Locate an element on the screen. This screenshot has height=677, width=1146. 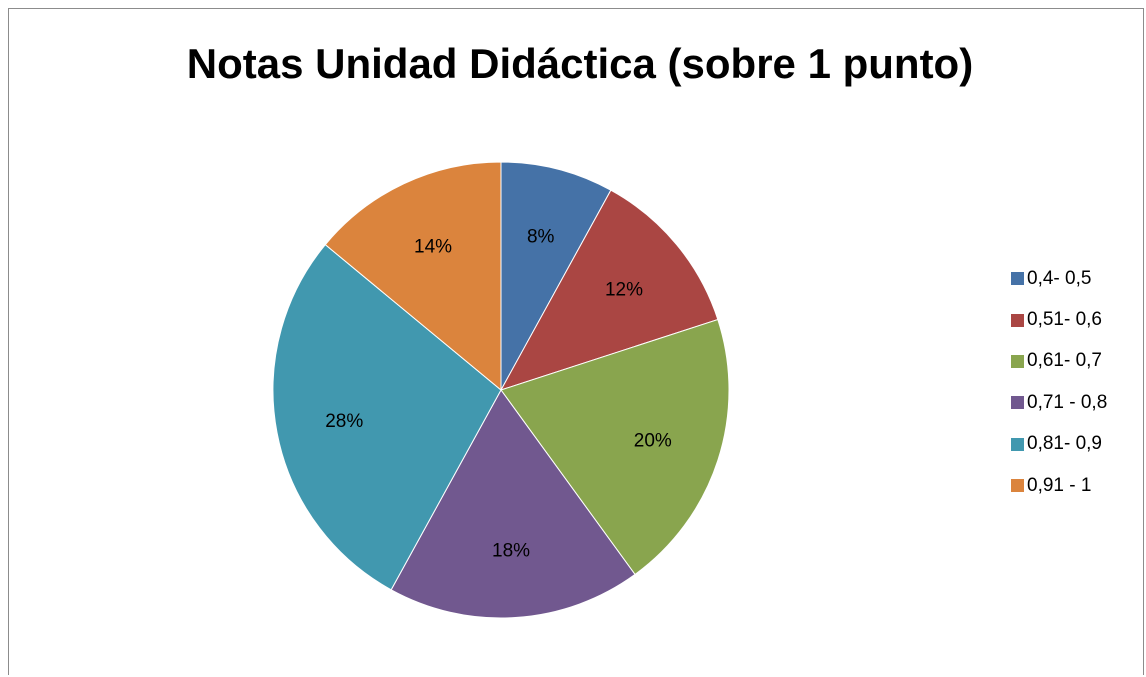
legend-label: 0,51- 0,6 is located at coordinates (1064, 320).